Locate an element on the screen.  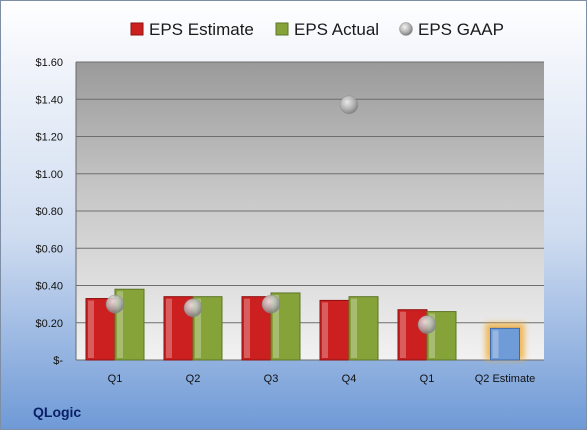
y-tick-label: $1.40 is located at coordinates (49, 100).